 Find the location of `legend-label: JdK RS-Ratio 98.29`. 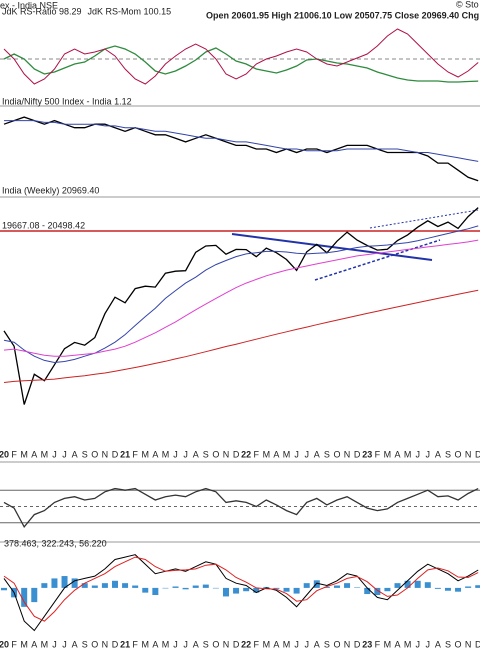

legend-label: JdK RS-Ratio 98.29 is located at coordinates (42, 11).